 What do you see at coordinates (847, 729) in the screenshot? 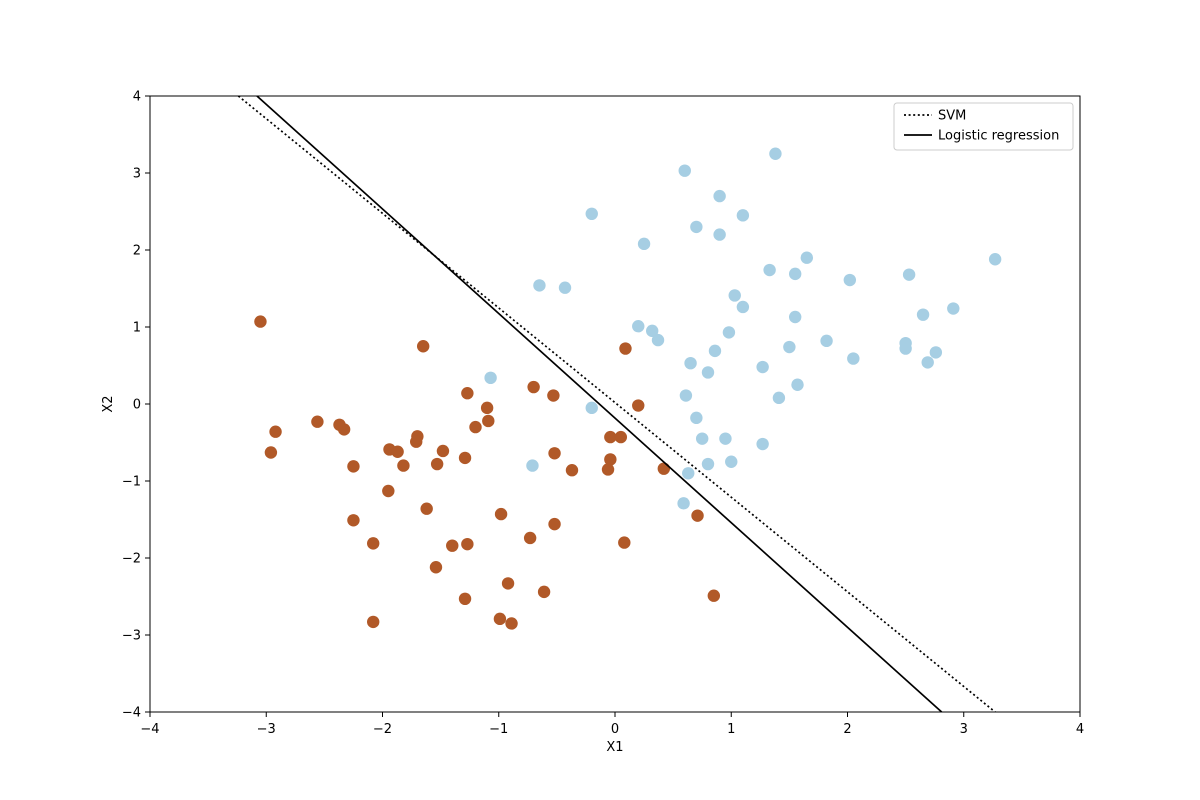
I see `x-tick-label: 2` at bounding box center [847, 729].